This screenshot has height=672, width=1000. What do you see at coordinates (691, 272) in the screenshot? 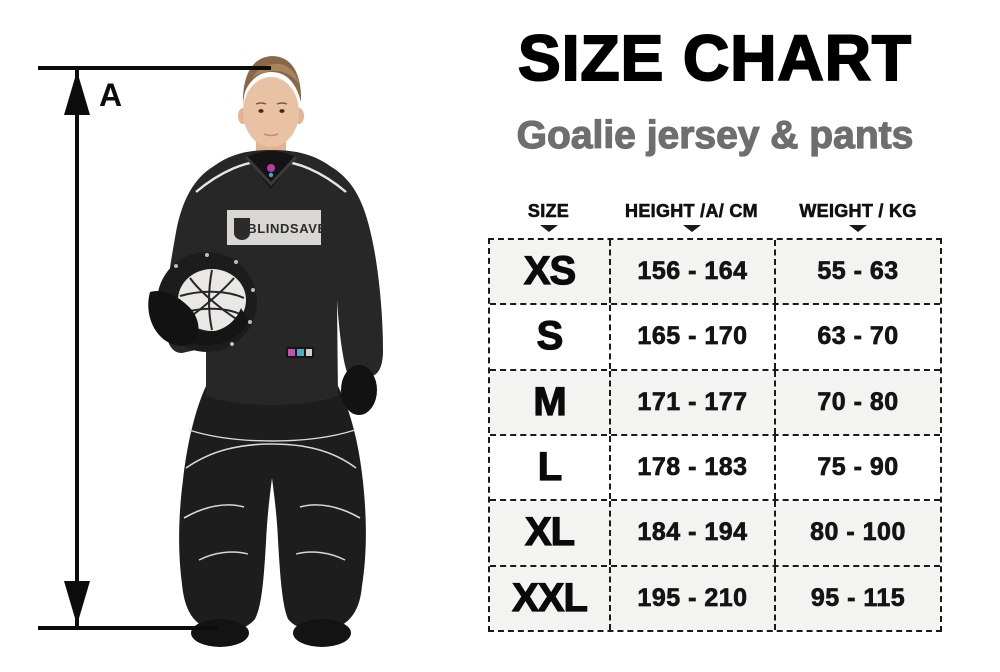
I see `height-cell: 156 - 164` at bounding box center [691, 272].